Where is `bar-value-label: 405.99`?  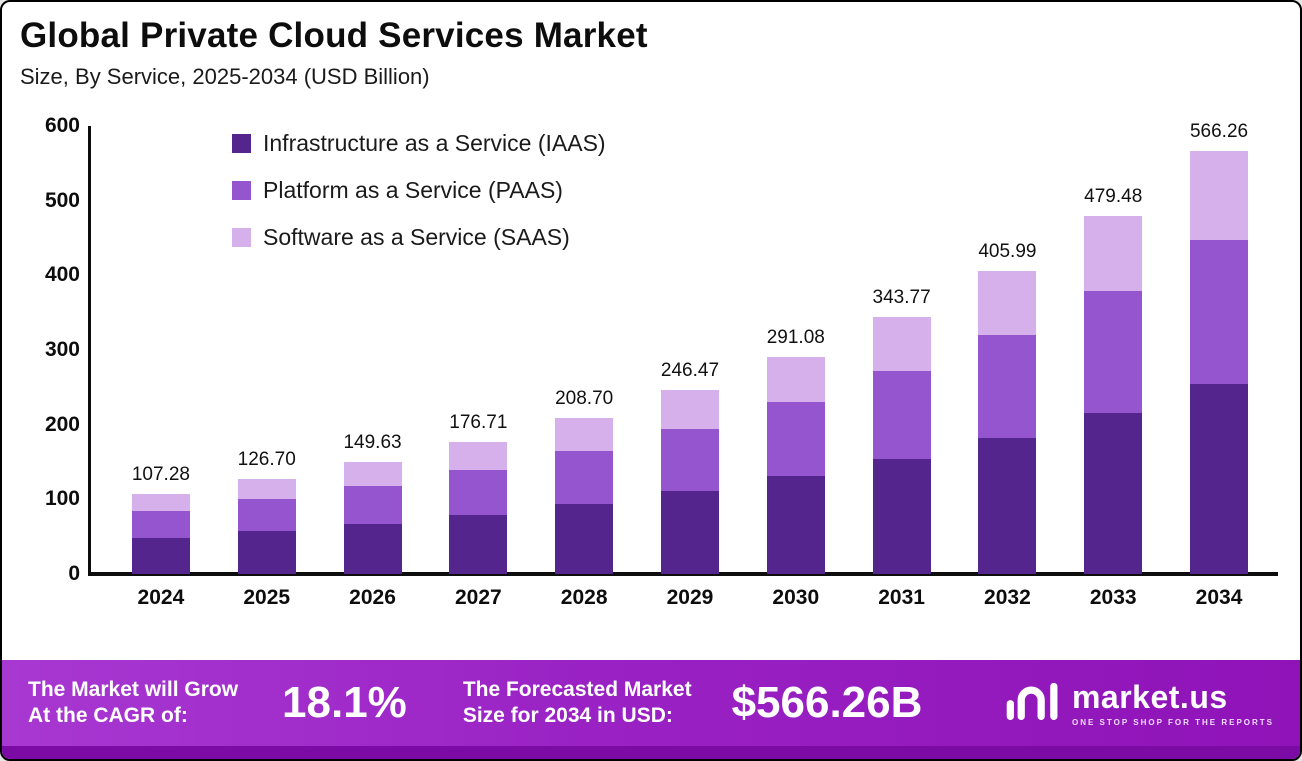
bar-value-label: 405.99 is located at coordinates (1007, 251).